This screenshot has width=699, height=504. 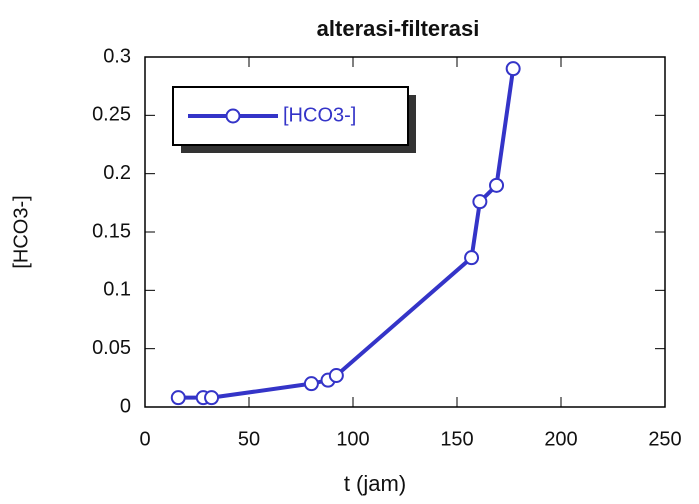 I want to click on x-axis-label: t (jam), so click(x=375, y=483).